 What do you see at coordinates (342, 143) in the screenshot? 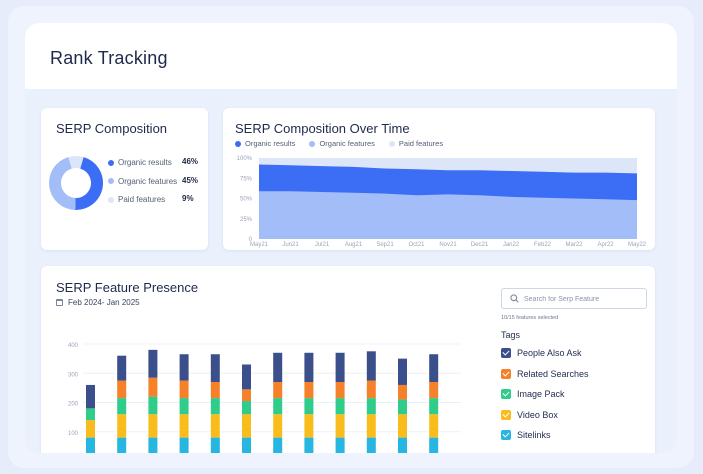
I see `over-time-legend-item: Organic features` at bounding box center [342, 143].